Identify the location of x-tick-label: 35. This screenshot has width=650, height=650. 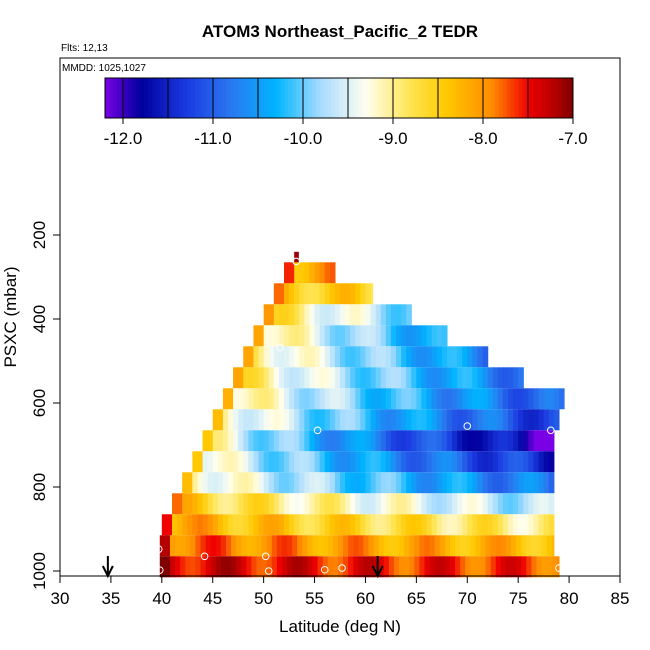
(110, 598).